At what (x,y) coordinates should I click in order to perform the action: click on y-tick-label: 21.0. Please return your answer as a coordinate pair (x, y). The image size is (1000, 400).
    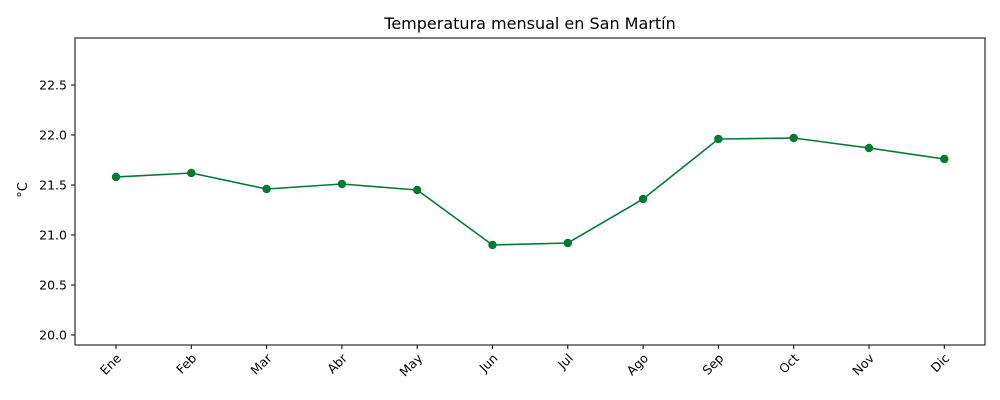
    Looking at the image, I should click on (53, 235).